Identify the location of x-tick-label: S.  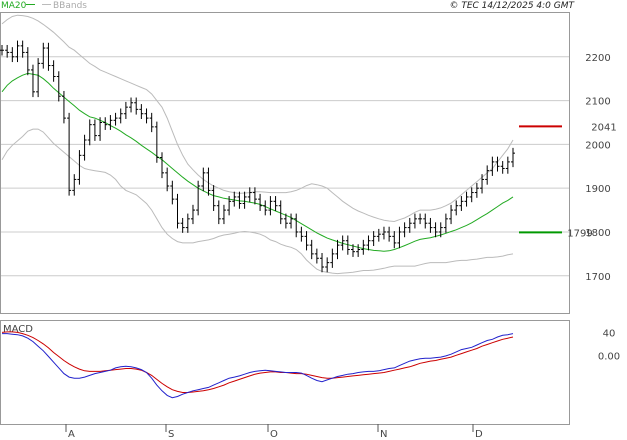
(171, 434).